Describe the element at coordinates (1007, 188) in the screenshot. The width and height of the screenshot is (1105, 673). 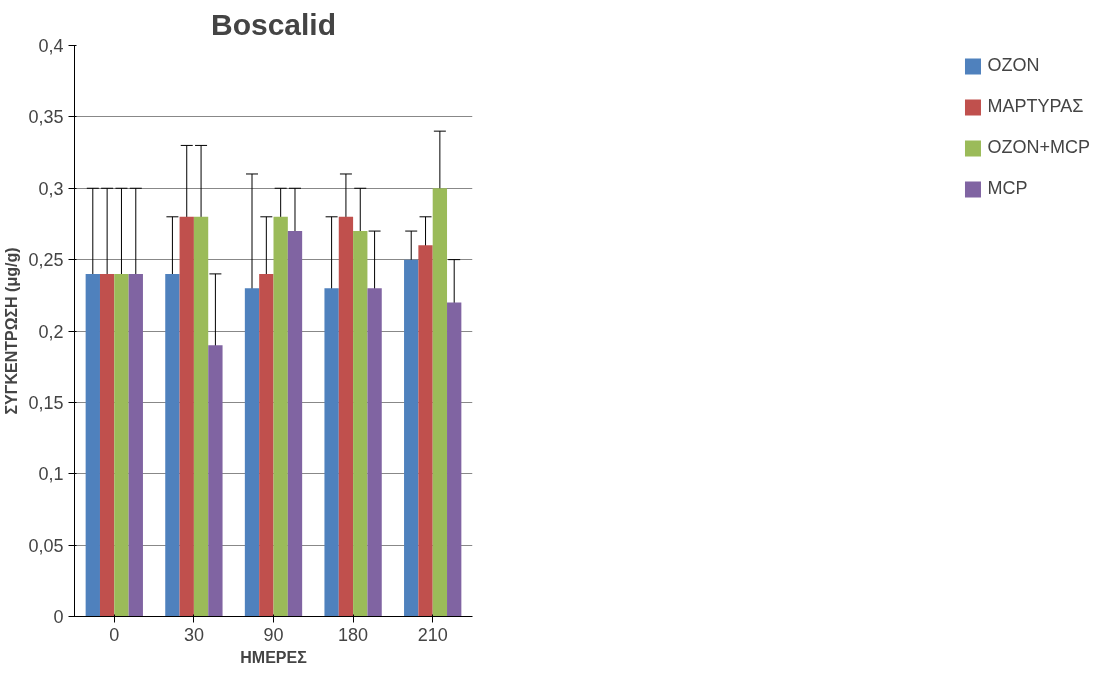
I see `legend-label: MCP` at that location.